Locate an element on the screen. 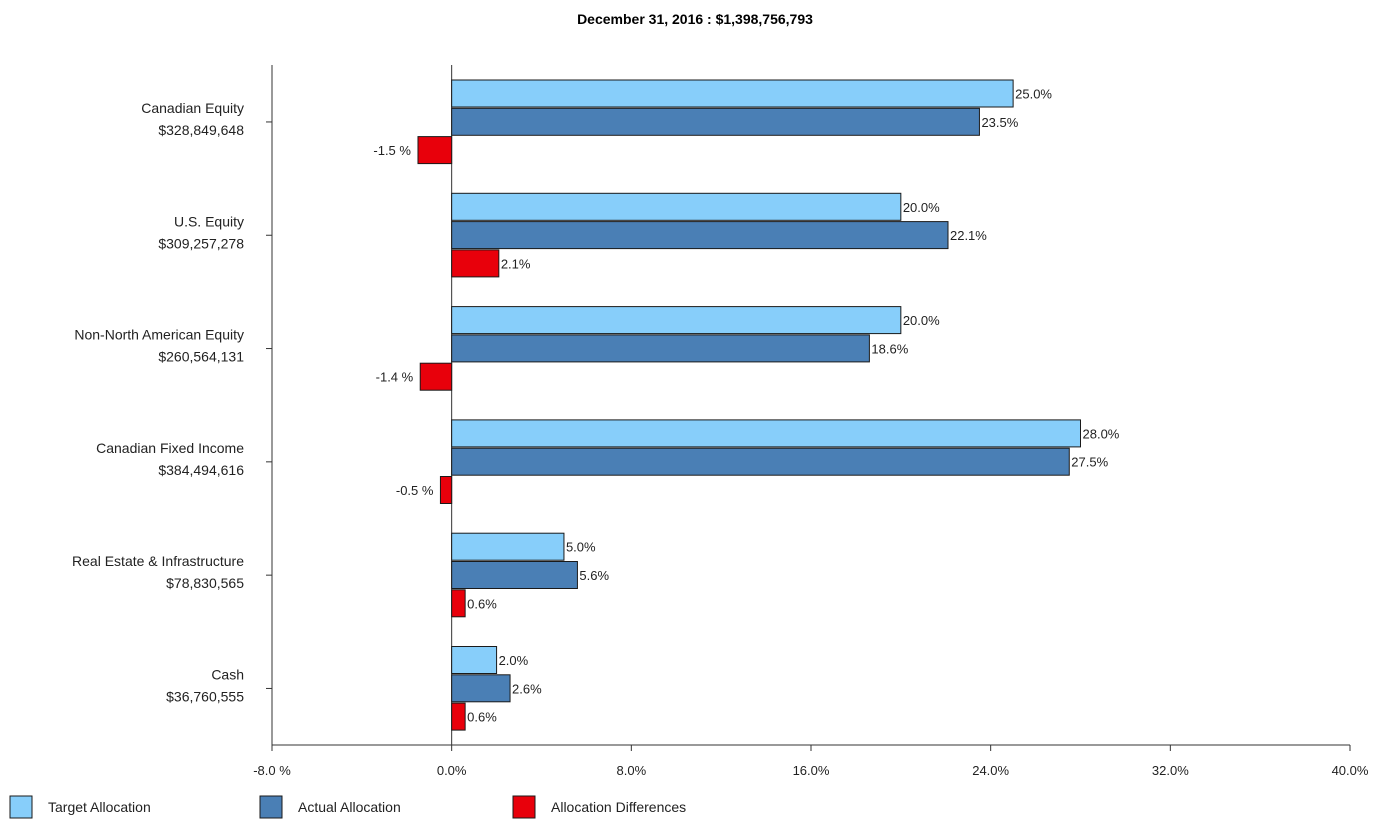  x-tick-label: 40.0% is located at coordinates (1350, 770).